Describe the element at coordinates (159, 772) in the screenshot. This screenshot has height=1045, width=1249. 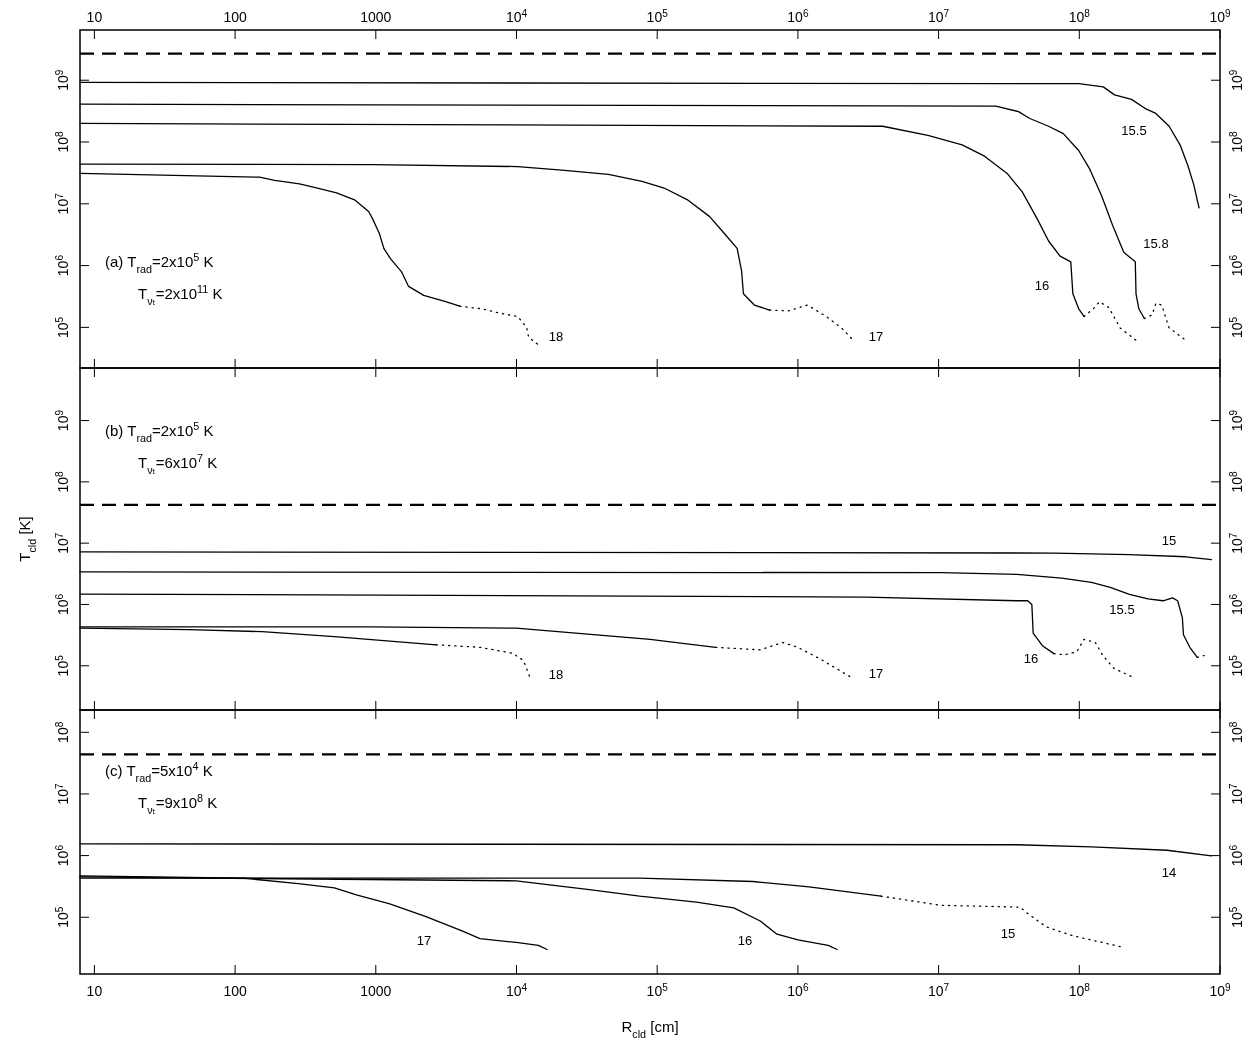
I see `annotation: (c) T$_{rad}$=5x10$^{4}$ K` at that location.